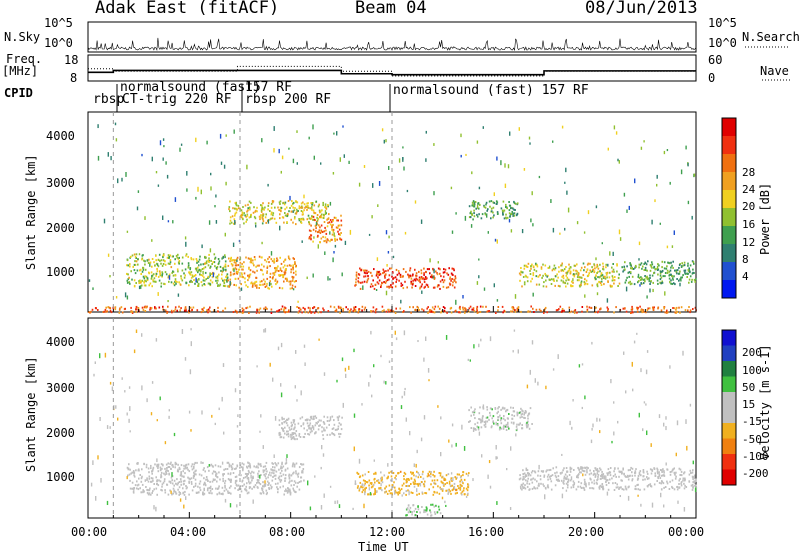 The height and width of the screenshot is (554, 800). What do you see at coordinates (89, 532) in the screenshot?
I see `xtick-0000: 00:00` at bounding box center [89, 532].